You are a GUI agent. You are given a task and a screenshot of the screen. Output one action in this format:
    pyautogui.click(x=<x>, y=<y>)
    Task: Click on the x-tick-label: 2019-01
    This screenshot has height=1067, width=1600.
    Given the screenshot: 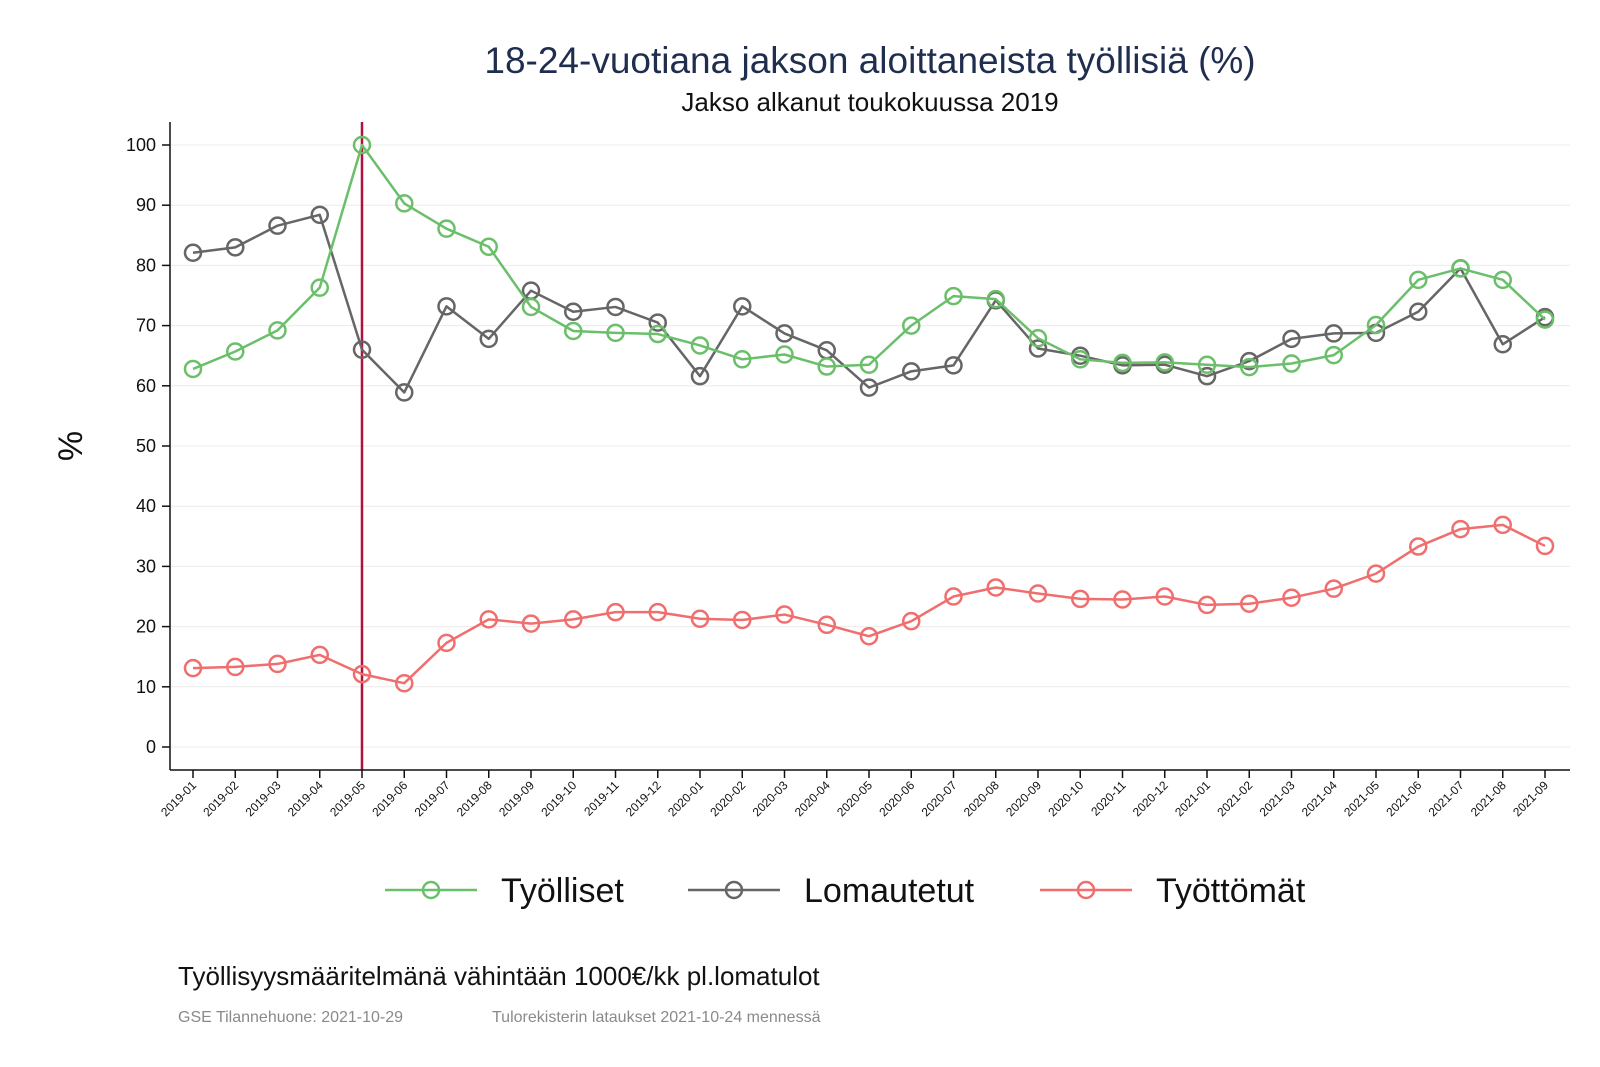 What is the action you would take?
    pyautogui.click(x=178, y=798)
    